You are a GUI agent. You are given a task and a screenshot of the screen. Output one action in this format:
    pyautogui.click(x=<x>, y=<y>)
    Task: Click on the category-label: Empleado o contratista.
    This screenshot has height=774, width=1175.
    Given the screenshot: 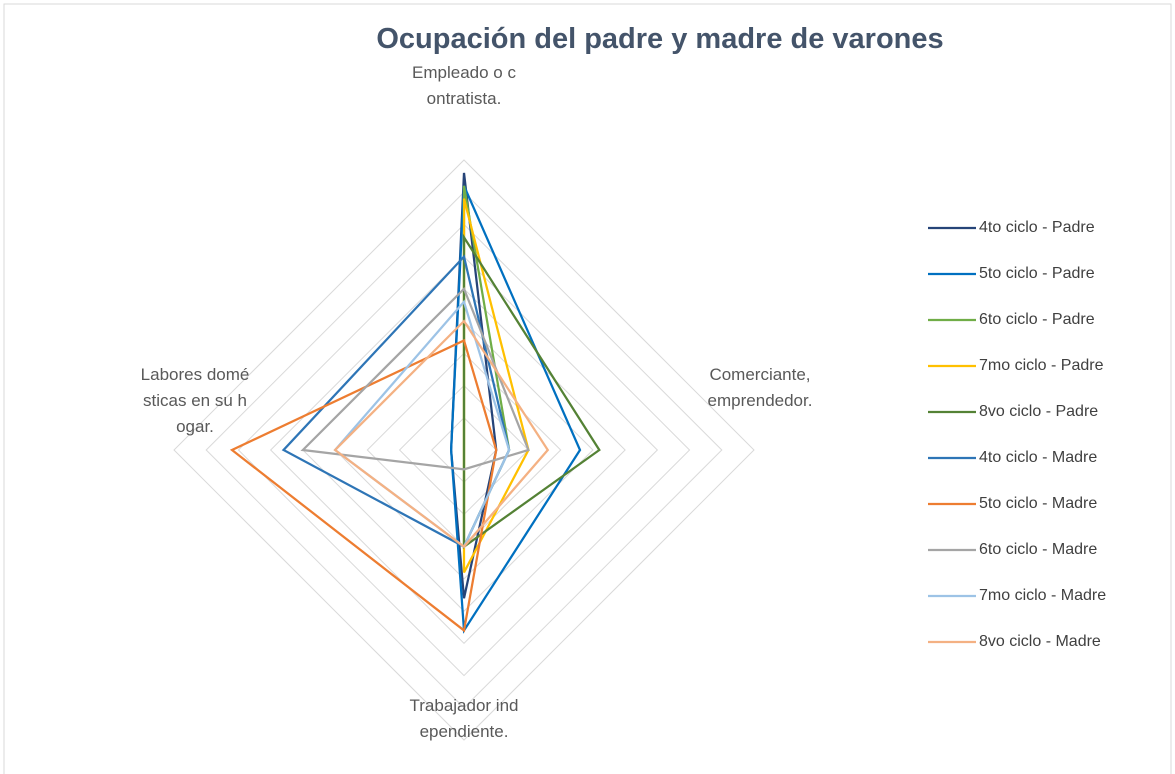 What is the action you would take?
    pyautogui.click(x=464, y=85)
    